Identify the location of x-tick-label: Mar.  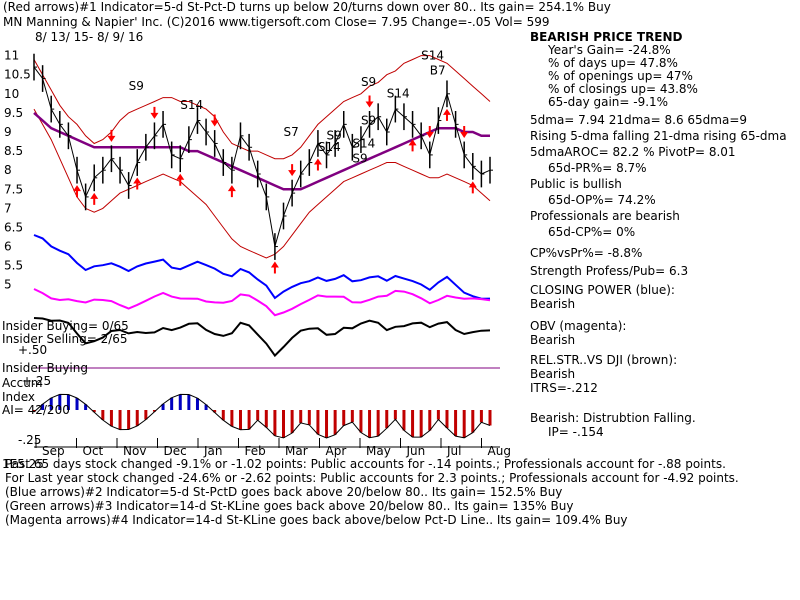
(296, 451).